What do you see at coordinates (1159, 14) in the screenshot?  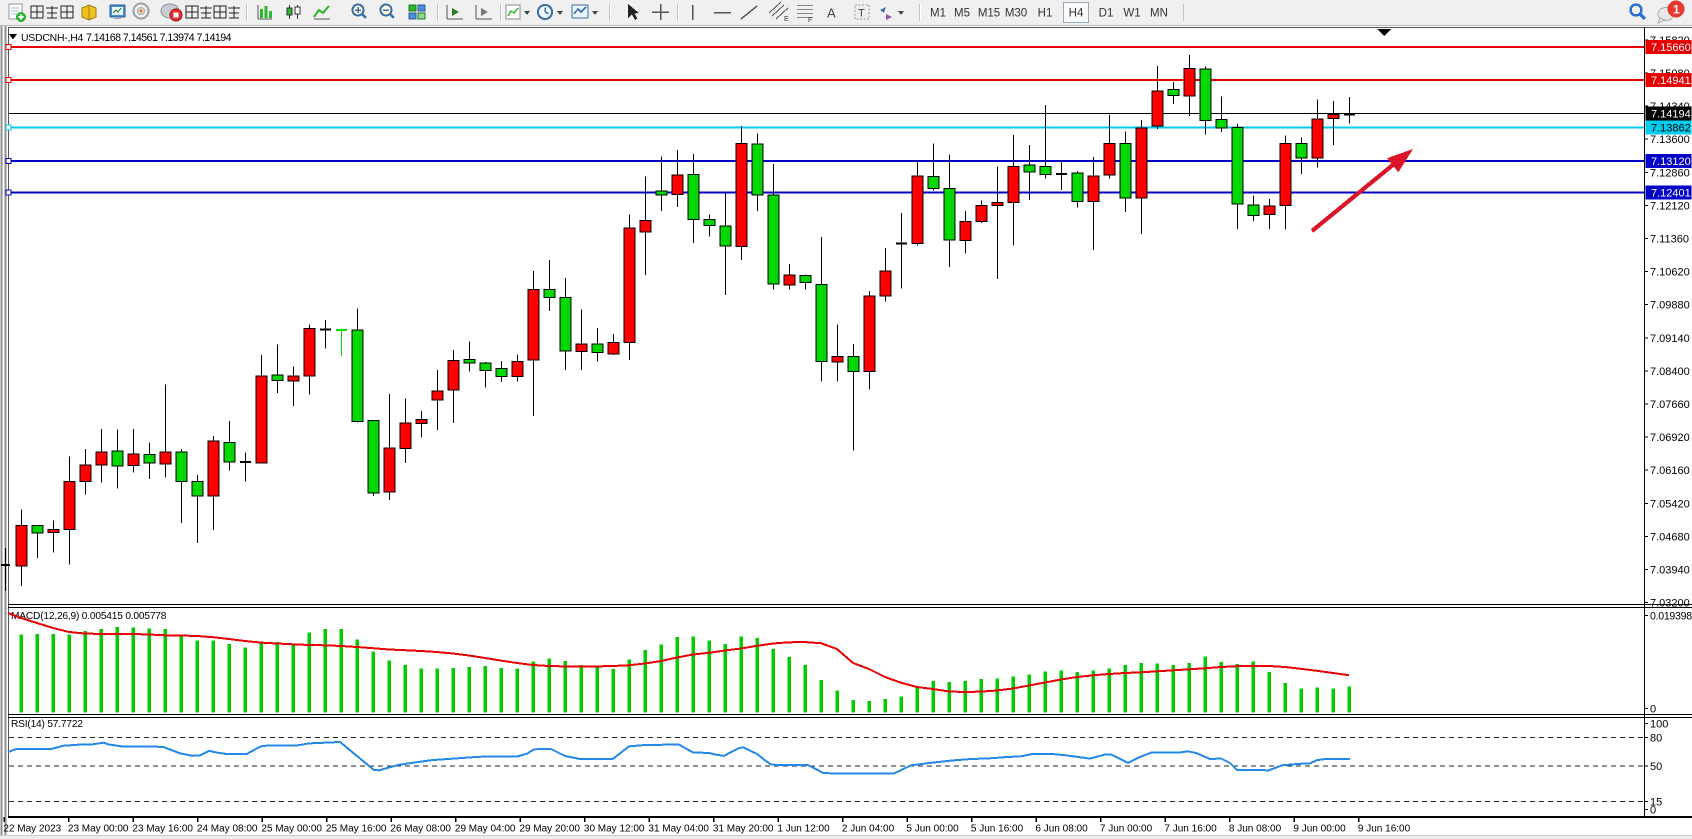 I see `svg-text: MN` at bounding box center [1159, 14].